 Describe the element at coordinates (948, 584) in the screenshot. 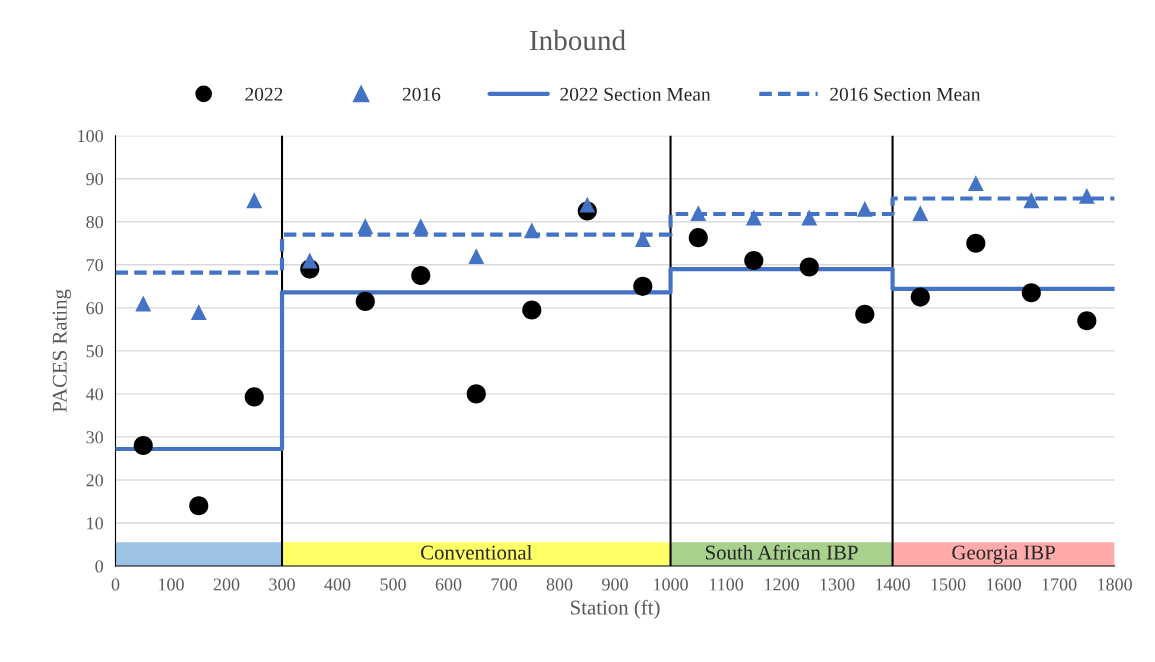

I see `x-tick-label: 1500` at that location.